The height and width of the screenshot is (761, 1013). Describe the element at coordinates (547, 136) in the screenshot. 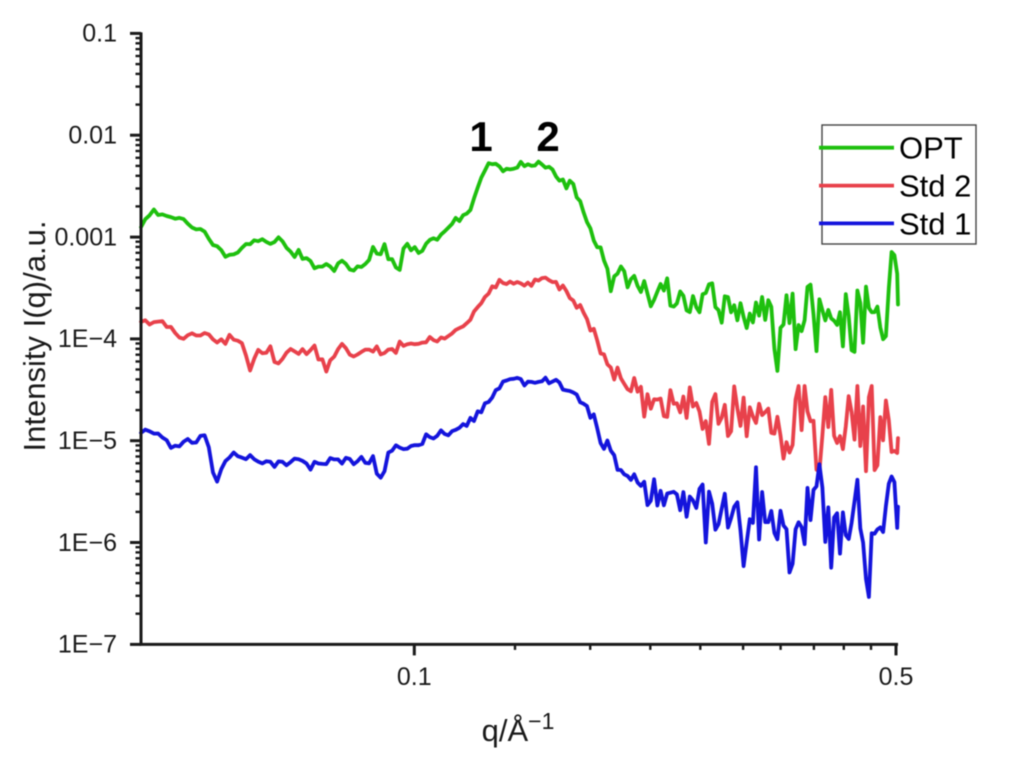

I see `svg-text: 2` at that location.